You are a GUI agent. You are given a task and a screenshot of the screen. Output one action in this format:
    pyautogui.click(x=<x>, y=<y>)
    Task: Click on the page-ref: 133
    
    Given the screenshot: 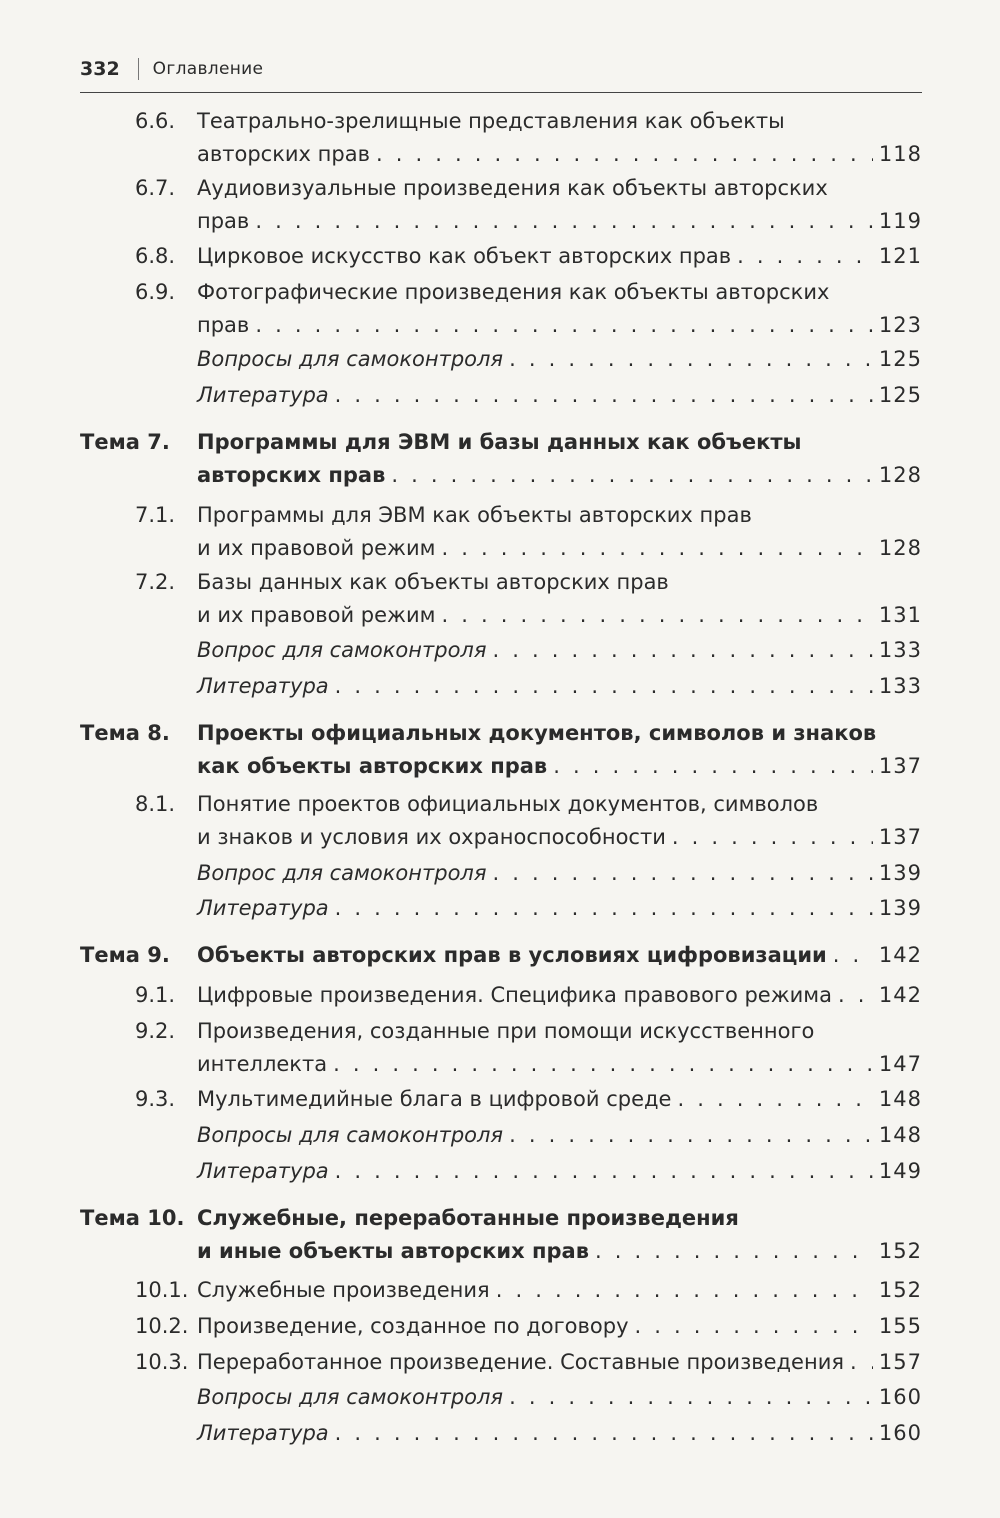 What is the action you would take?
    pyautogui.click(x=900, y=650)
    